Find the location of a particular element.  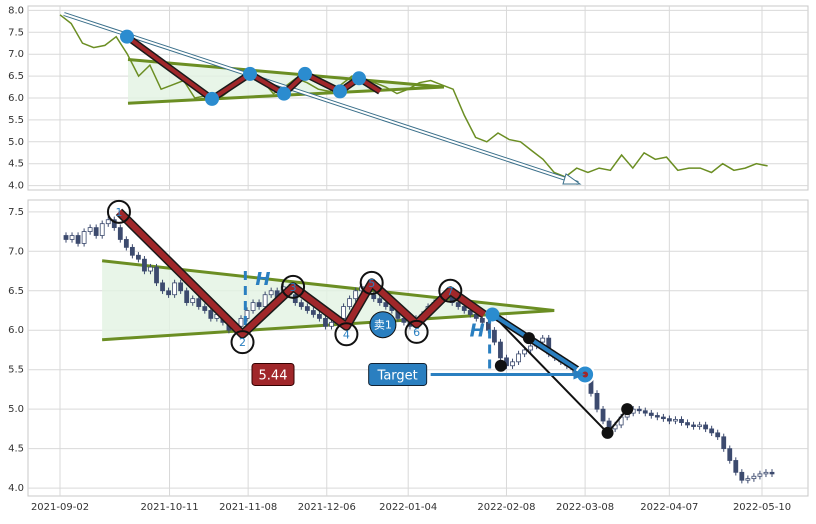

main-y-tick-label: 7.5 is located at coordinates (16, 212).